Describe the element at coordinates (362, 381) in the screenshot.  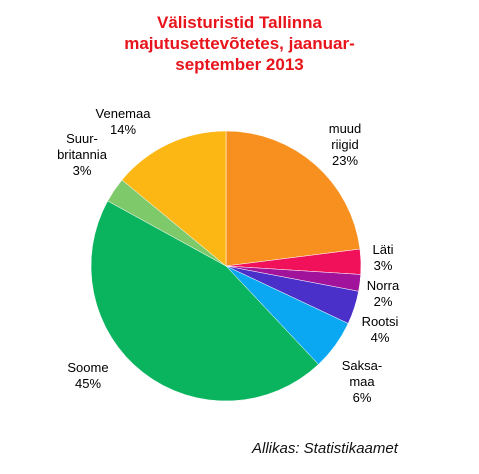
I see `slice-label-4: Saksa-maa 6%` at that location.